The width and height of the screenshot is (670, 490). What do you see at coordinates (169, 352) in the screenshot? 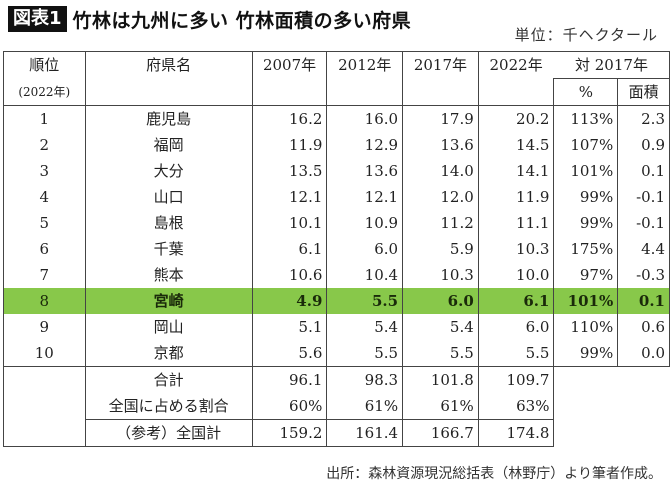
I see `pref-cell: 京都` at bounding box center [169, 352].